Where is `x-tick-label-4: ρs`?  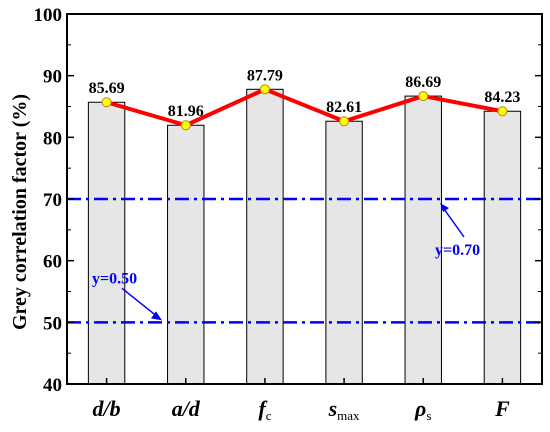 x-tick-label-4: ρs is located at coordinates (422, 409).